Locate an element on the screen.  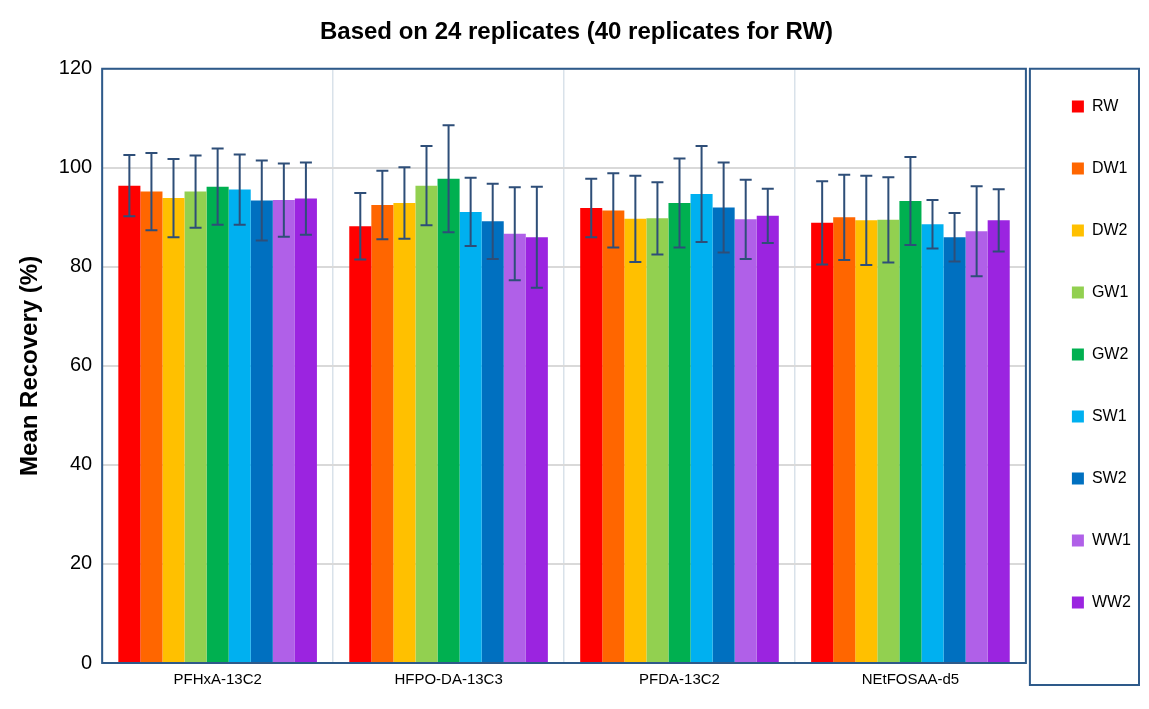
legend-label: WW1 is located at coordinates (1111, 539).